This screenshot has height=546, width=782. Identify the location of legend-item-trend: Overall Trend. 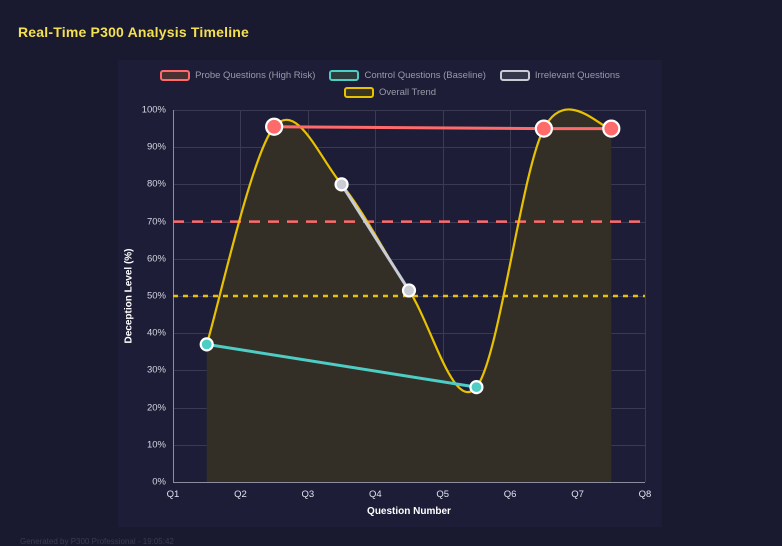
(390, 92).